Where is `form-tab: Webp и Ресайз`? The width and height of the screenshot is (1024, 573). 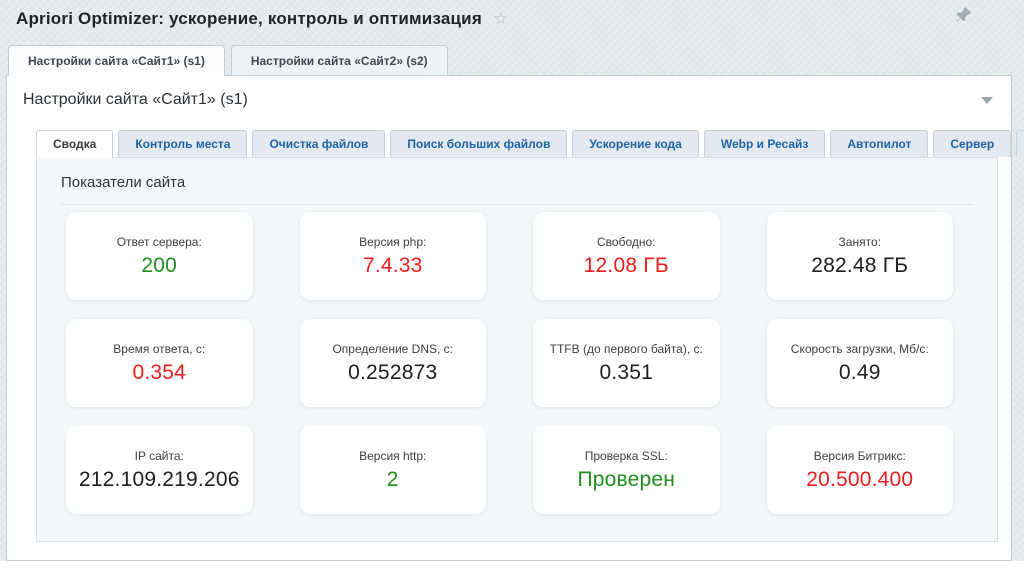
form-tab: Webp и Ресайз is located at coordinates (764, 143).